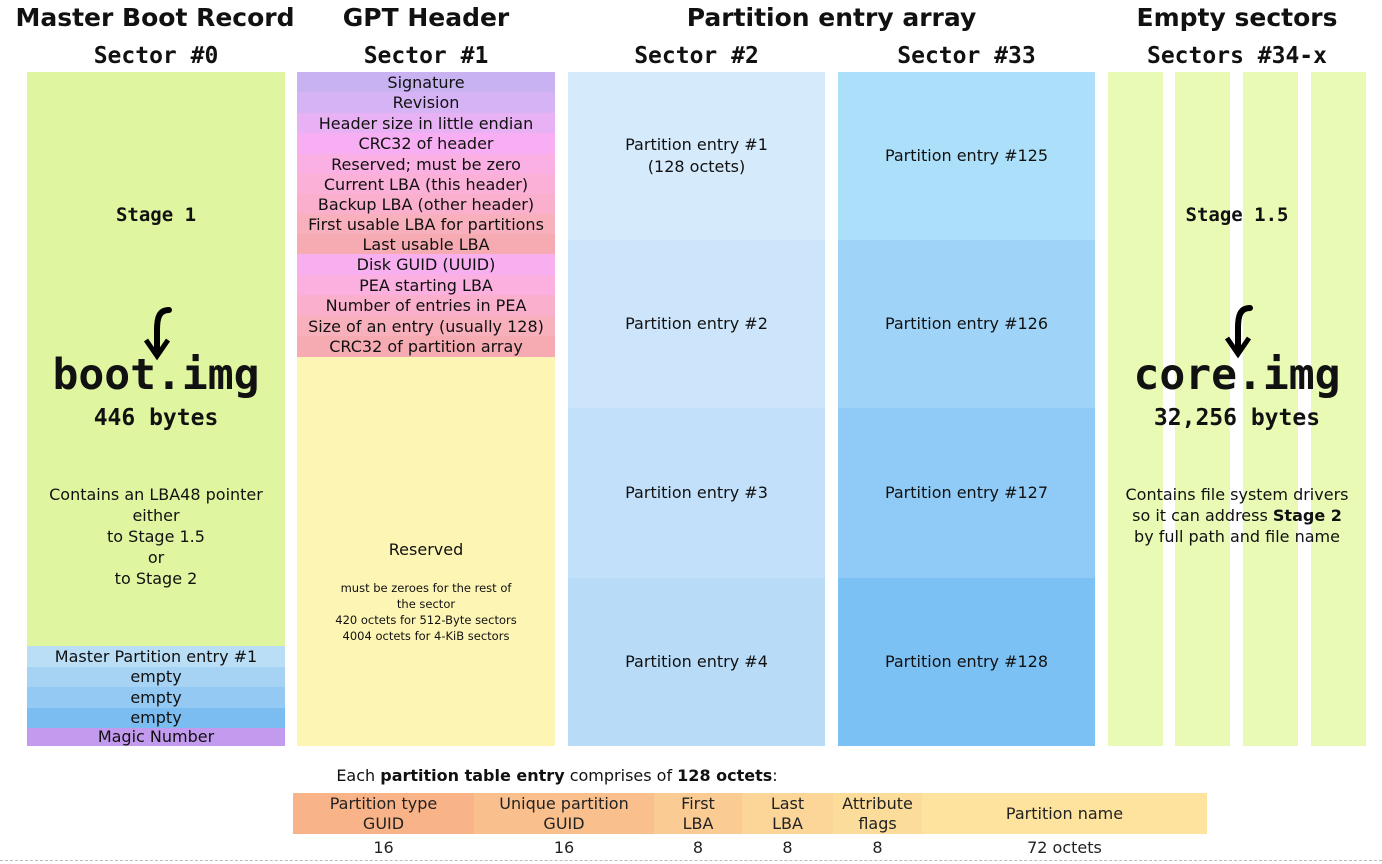  Describe the element at coordinates (156, 677) in the screenshot. I see `mbr-partition-entry-2: empty` at that location.